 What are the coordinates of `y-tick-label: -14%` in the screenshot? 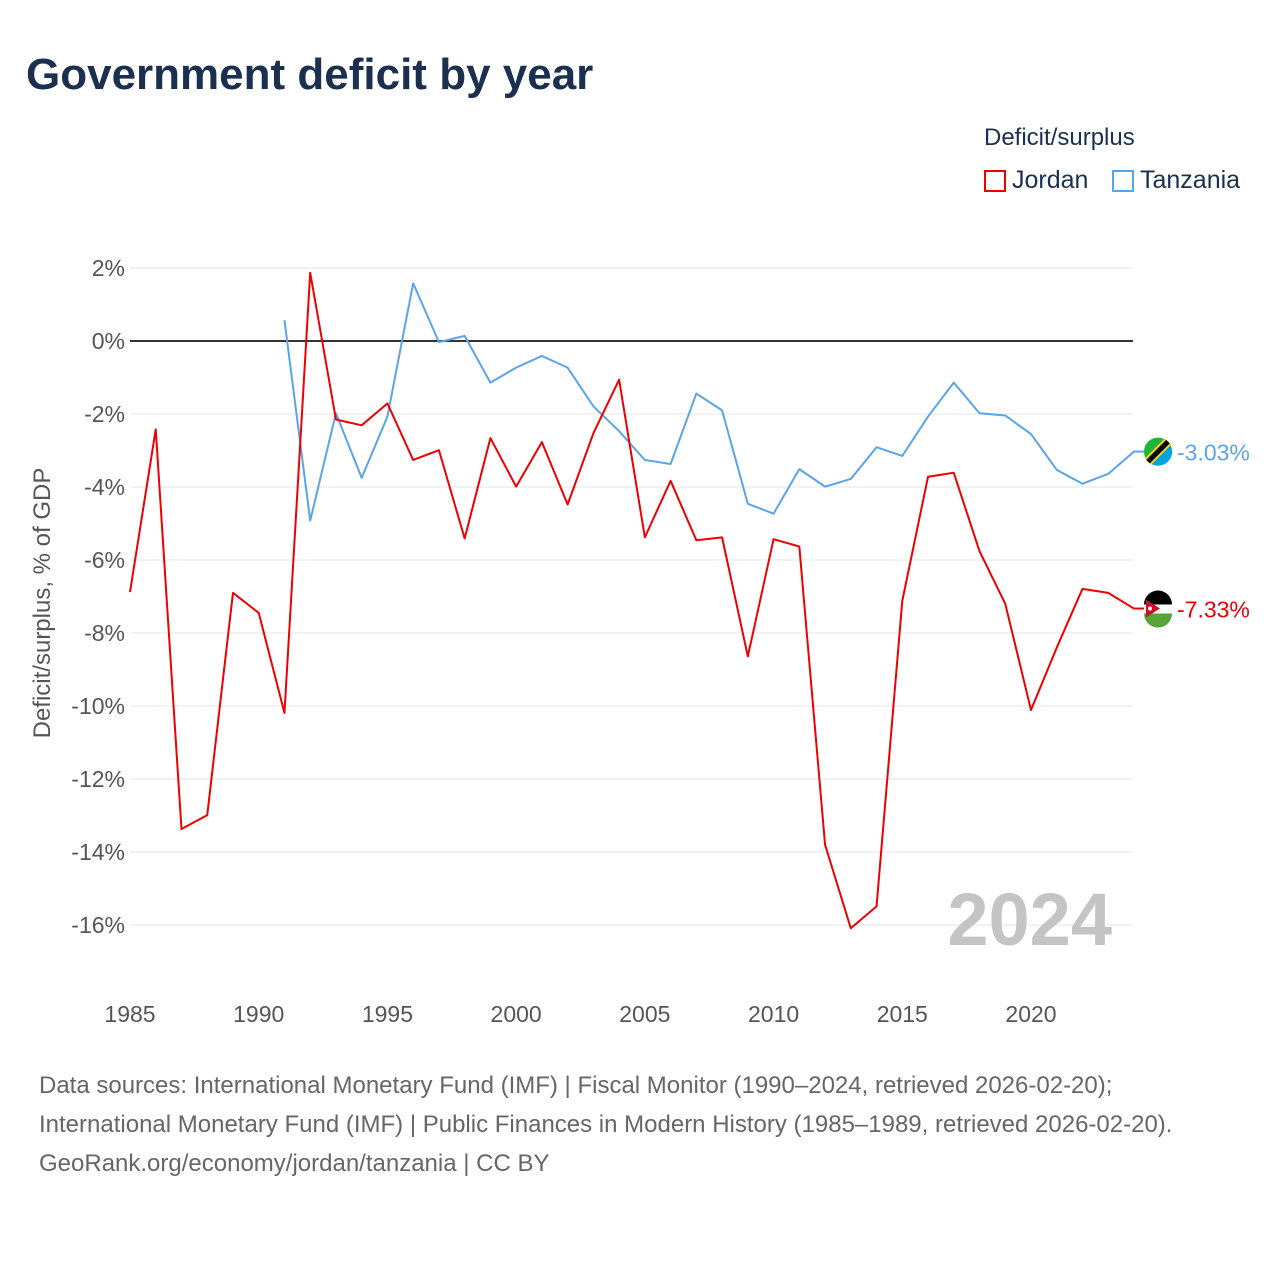 It's located at (98, 852).